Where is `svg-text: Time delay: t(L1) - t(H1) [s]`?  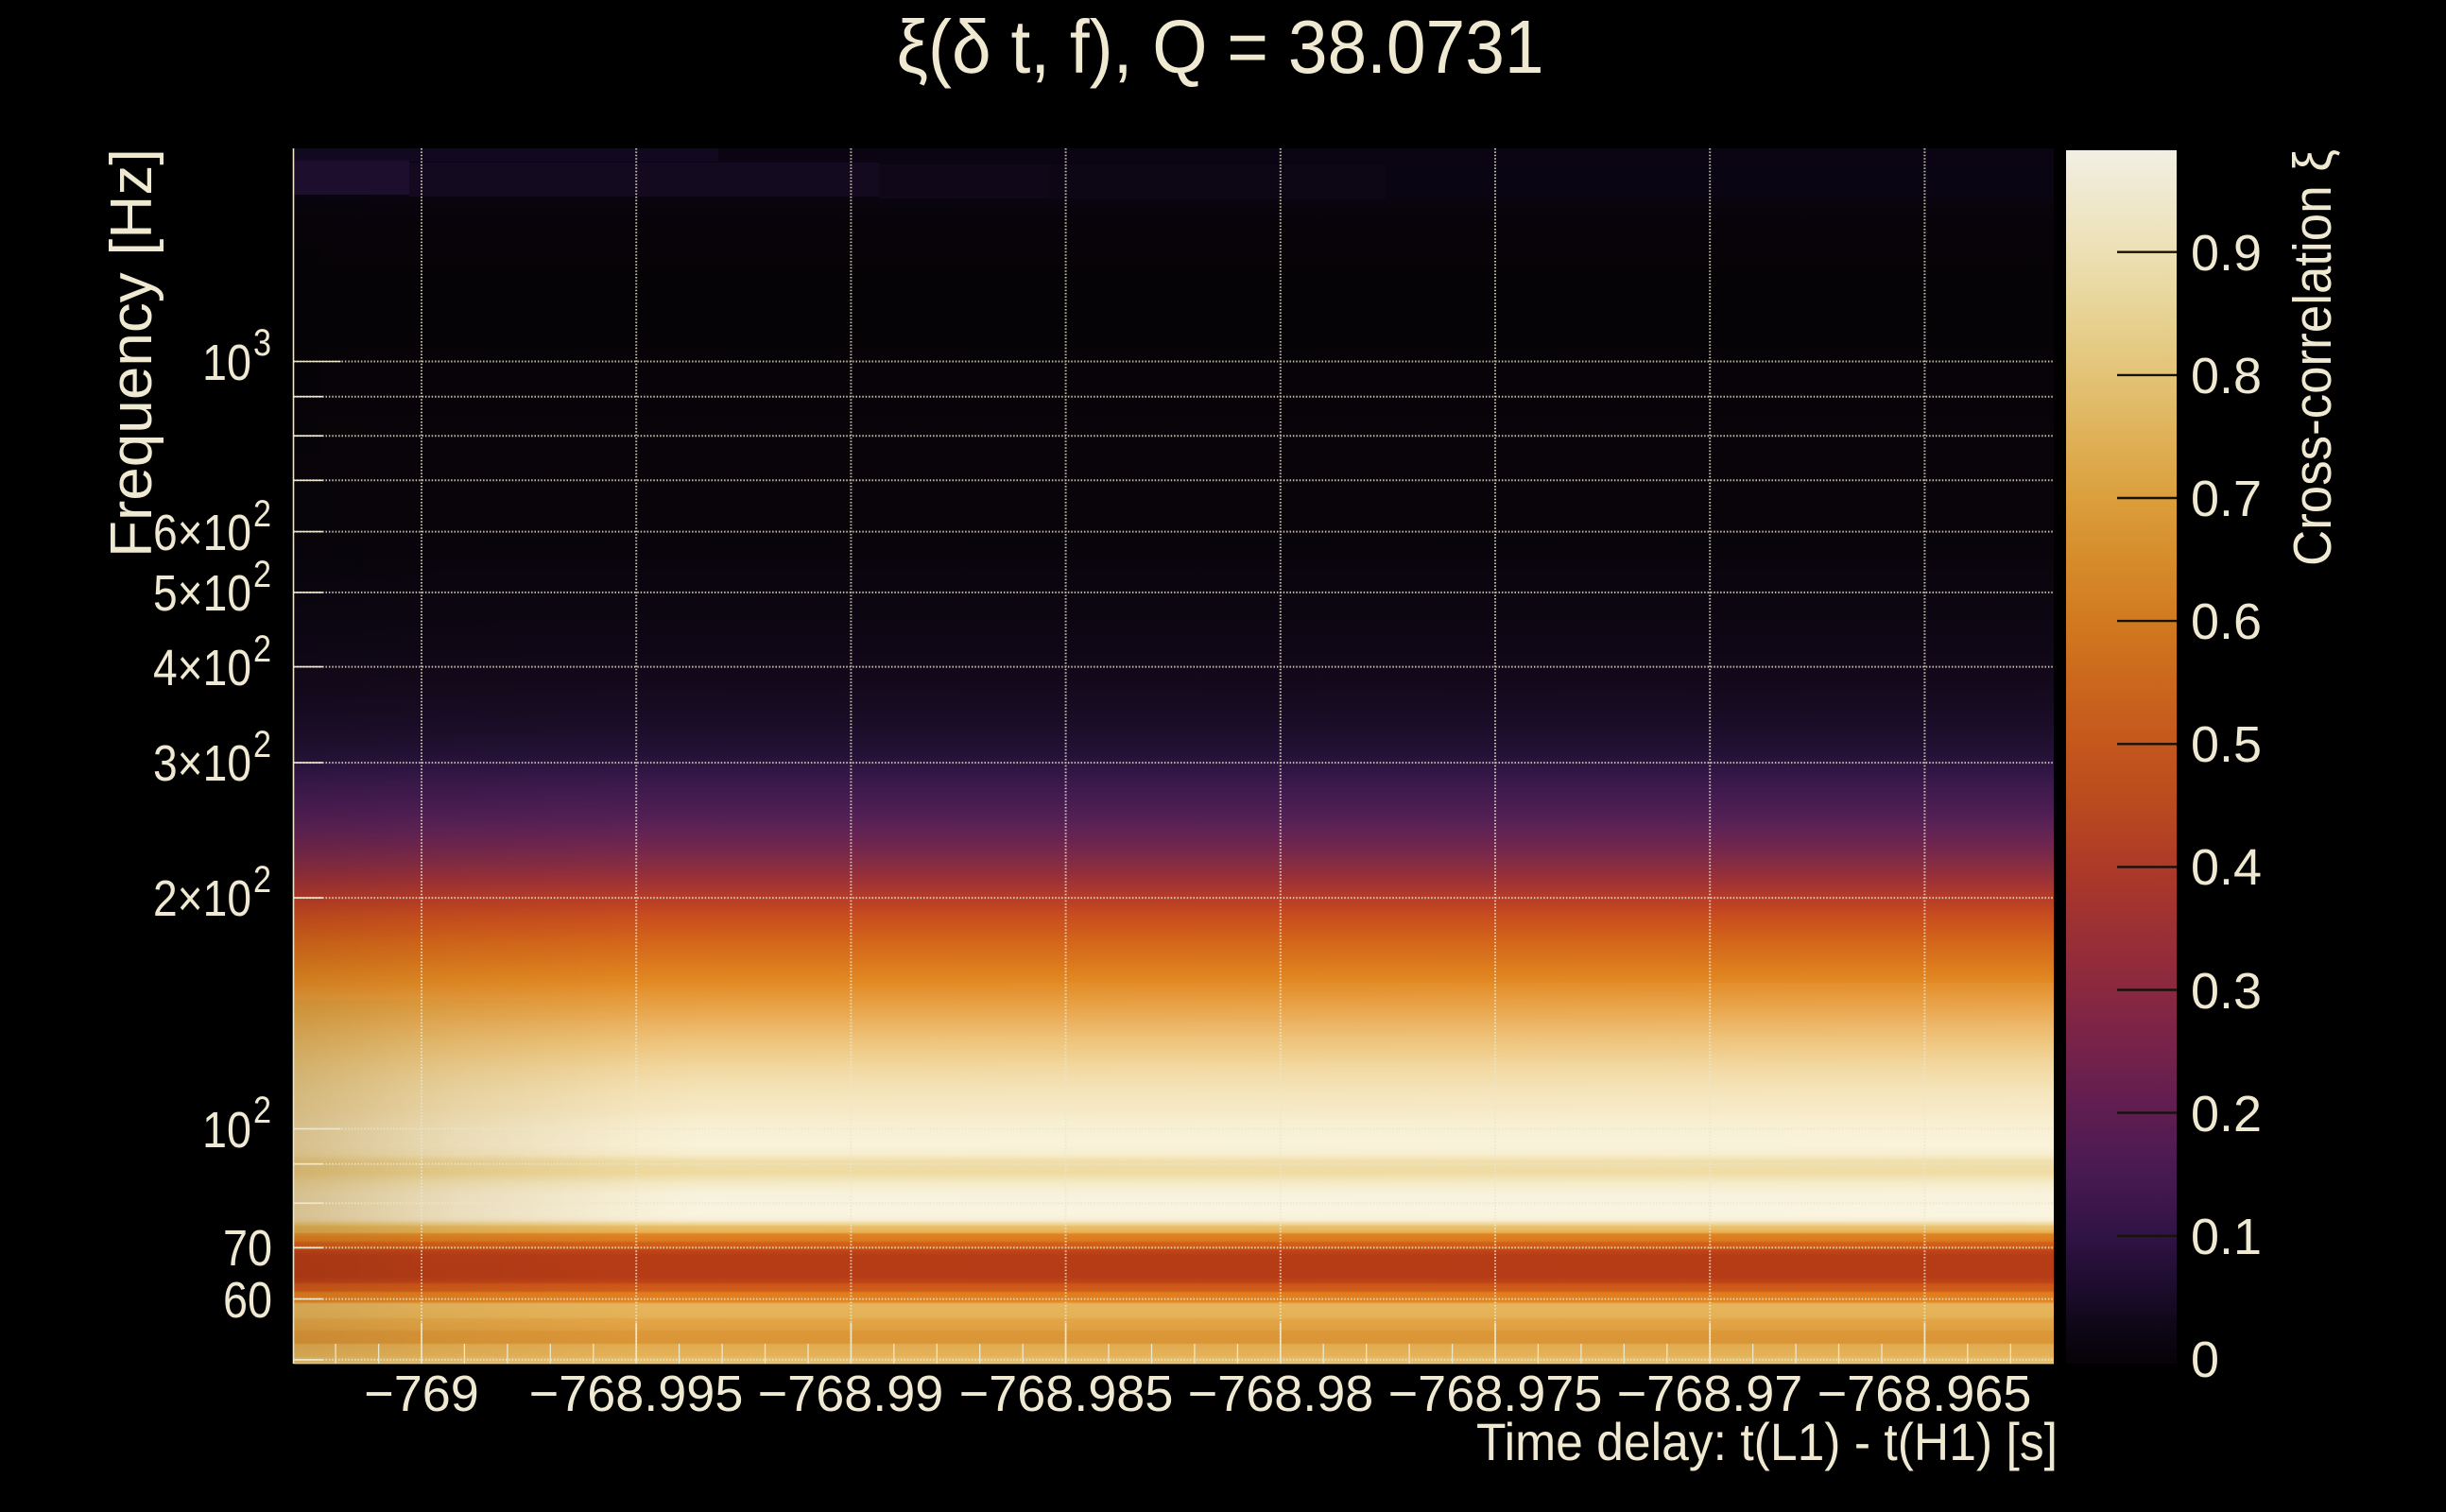
svg-text: Time delay: t(L1) - t(H1) [s] is located at coordinates (1767, 1441).